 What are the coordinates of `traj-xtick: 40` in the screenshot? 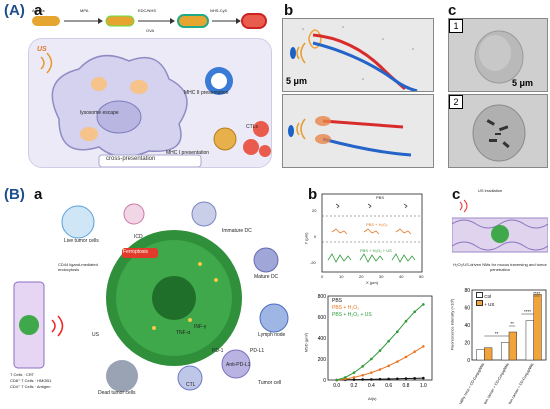 It's located at (401, 276).